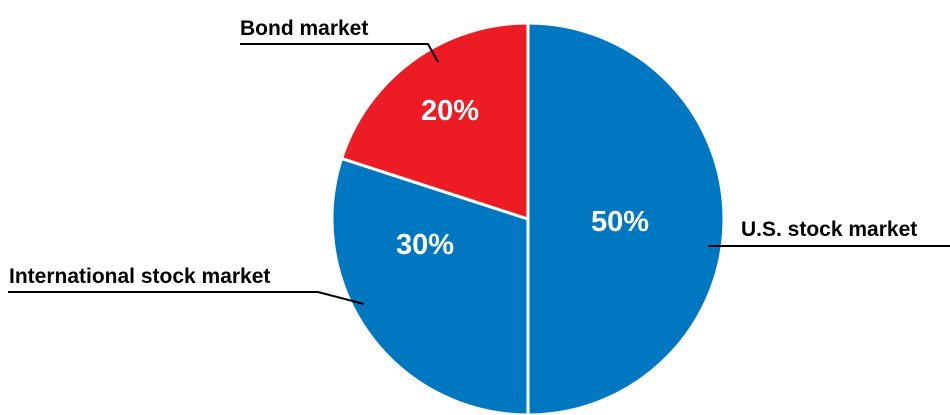 The image size is (950, 415). Describe the element at coordinates (450, 111) in the screenshot. I see `slice-value-bond-market: 20%` at that location.